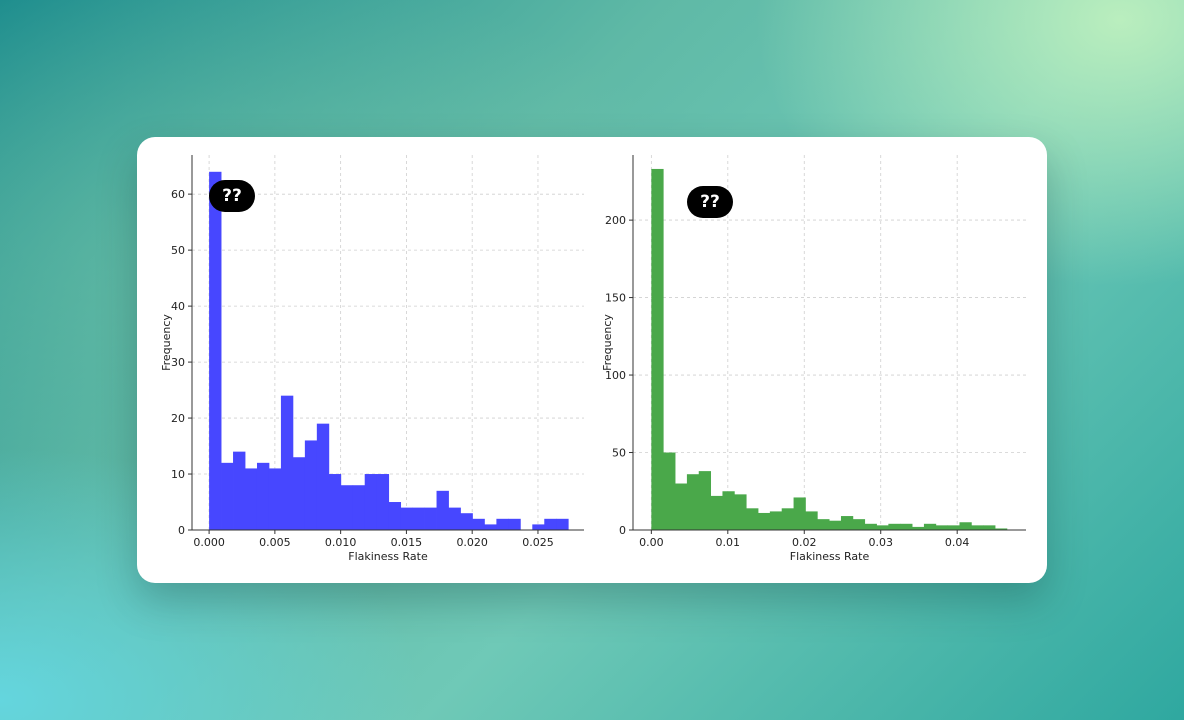 The height and width of the screenshot is (720, 1184). I want to click on hidden-label-badge-left: ??, so click(232, 196).